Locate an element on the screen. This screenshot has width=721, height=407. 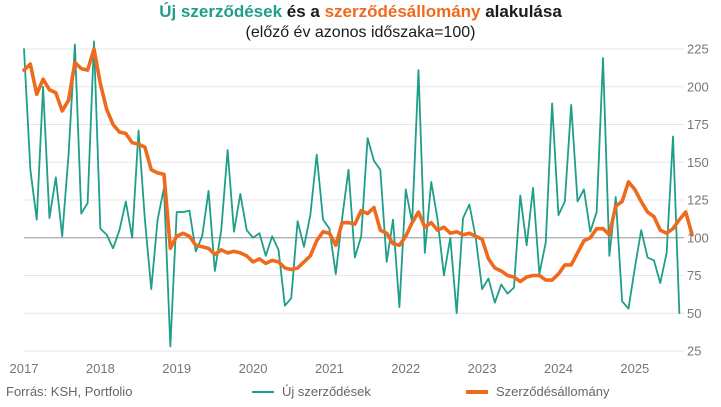
y-tick-label-100: 100 is located at coordinates (698, 237).